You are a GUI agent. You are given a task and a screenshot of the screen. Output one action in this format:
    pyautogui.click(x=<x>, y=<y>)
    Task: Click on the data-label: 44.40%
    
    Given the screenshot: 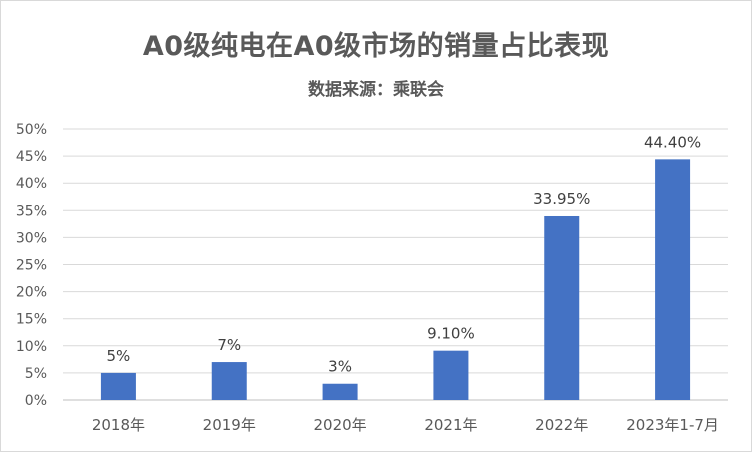 What is the action you would take?
    pyautogui.click(x=672, y=142)
    